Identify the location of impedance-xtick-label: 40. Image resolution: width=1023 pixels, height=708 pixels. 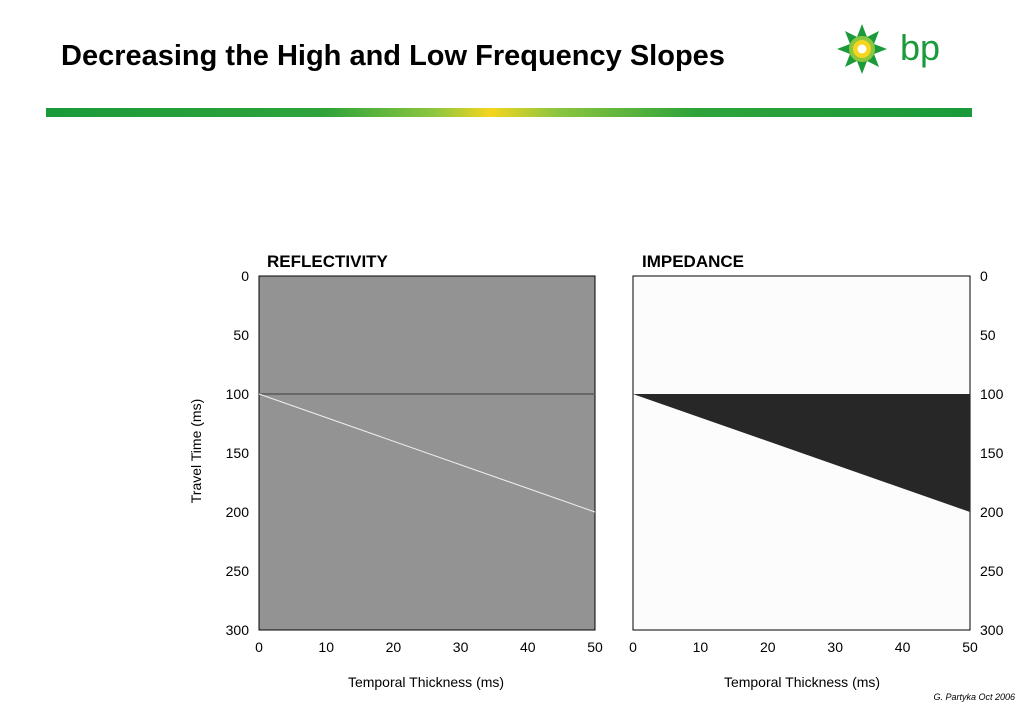
(903, 647).